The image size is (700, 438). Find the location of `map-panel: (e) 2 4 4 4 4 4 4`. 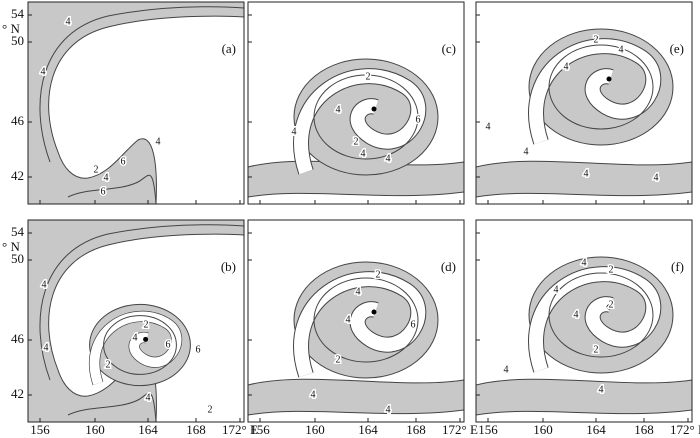

map-panel: (e) 2 4 4 4 4 4 4 is located at coordinates (584, 103).